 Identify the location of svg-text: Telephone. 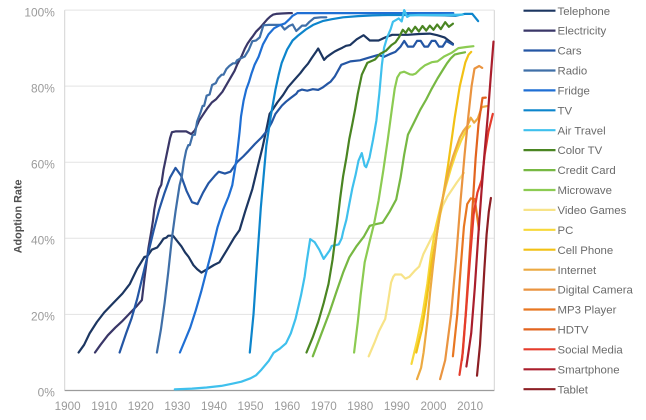
(584, 12).